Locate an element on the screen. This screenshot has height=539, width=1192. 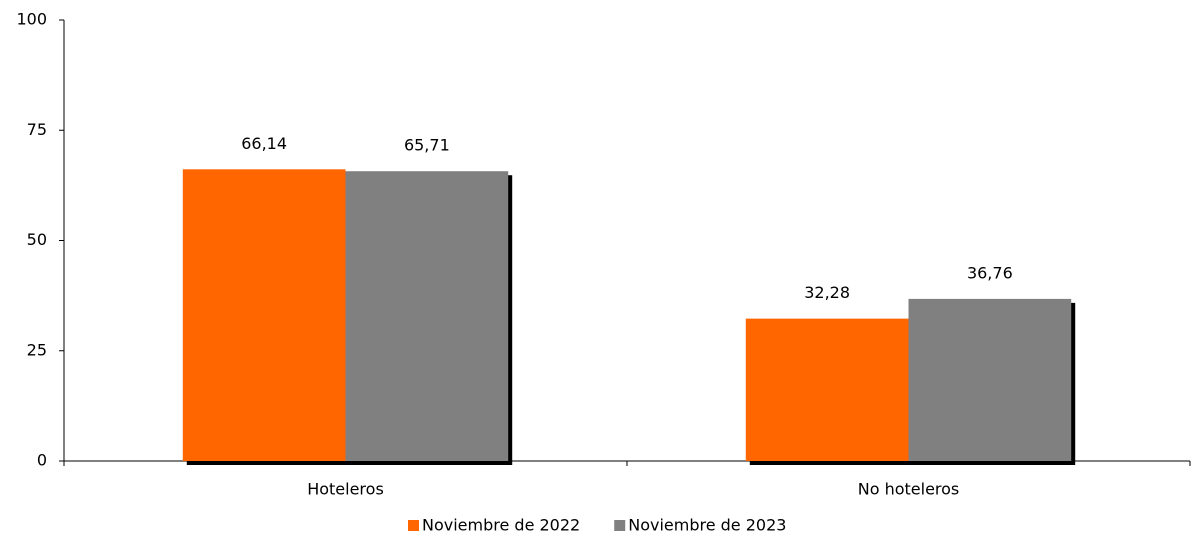
y-tick-label: 100 is located at coordinates (31, 19).